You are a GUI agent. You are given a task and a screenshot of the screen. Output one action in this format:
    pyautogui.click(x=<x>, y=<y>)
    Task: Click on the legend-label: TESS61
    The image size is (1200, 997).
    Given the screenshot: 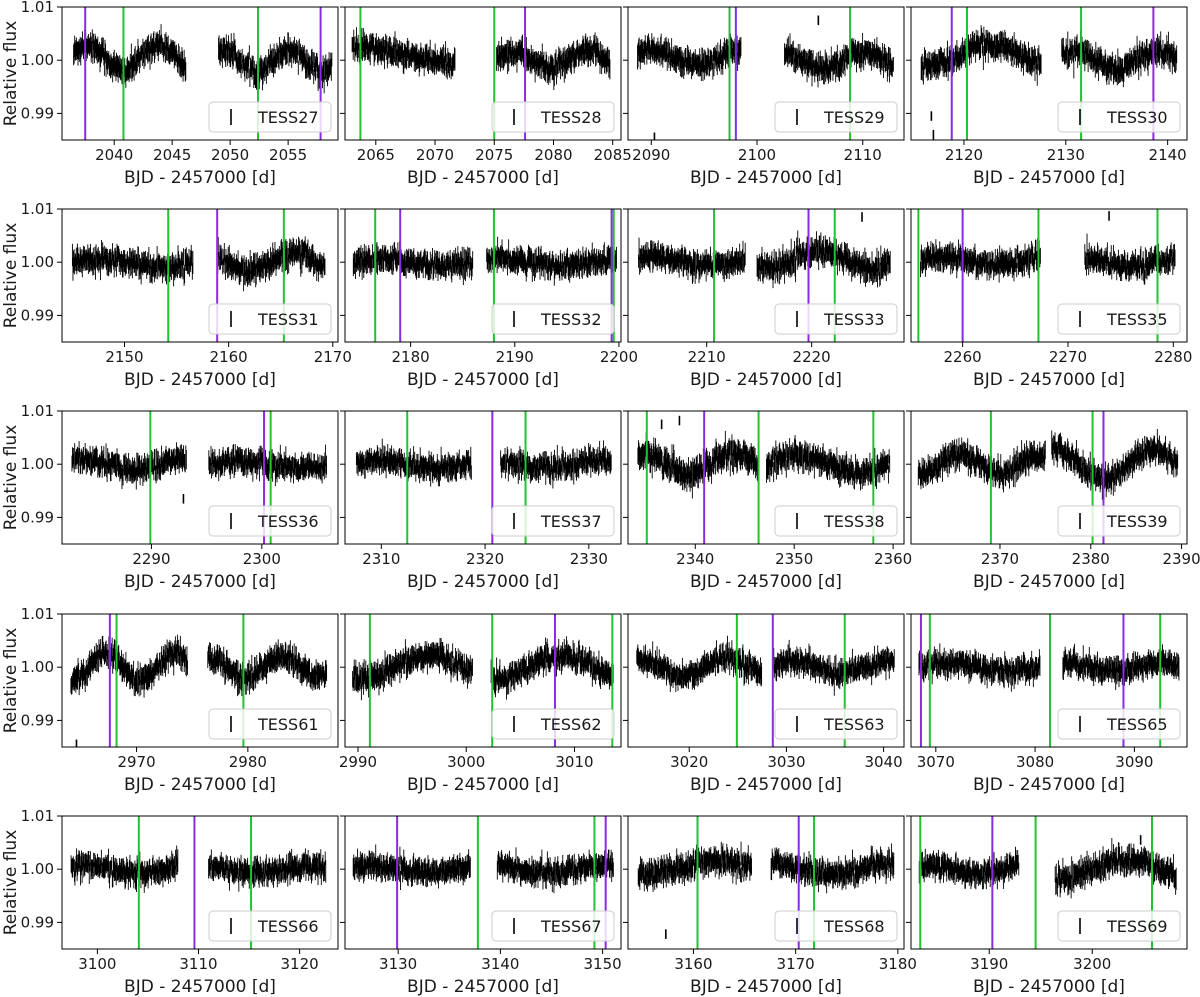 What is the action you would take?
    pyautogui.click(x=288, y=724)
    